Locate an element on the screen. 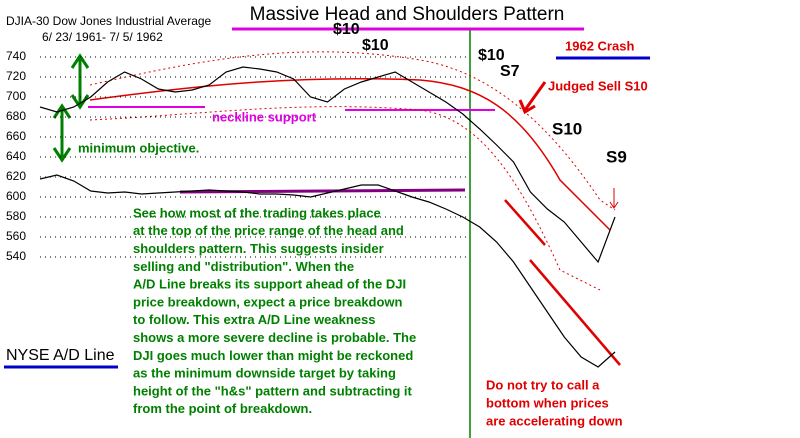 The width and height of the screenshot is (800, 438). objective-arrow is located at coordinates (62, 133).